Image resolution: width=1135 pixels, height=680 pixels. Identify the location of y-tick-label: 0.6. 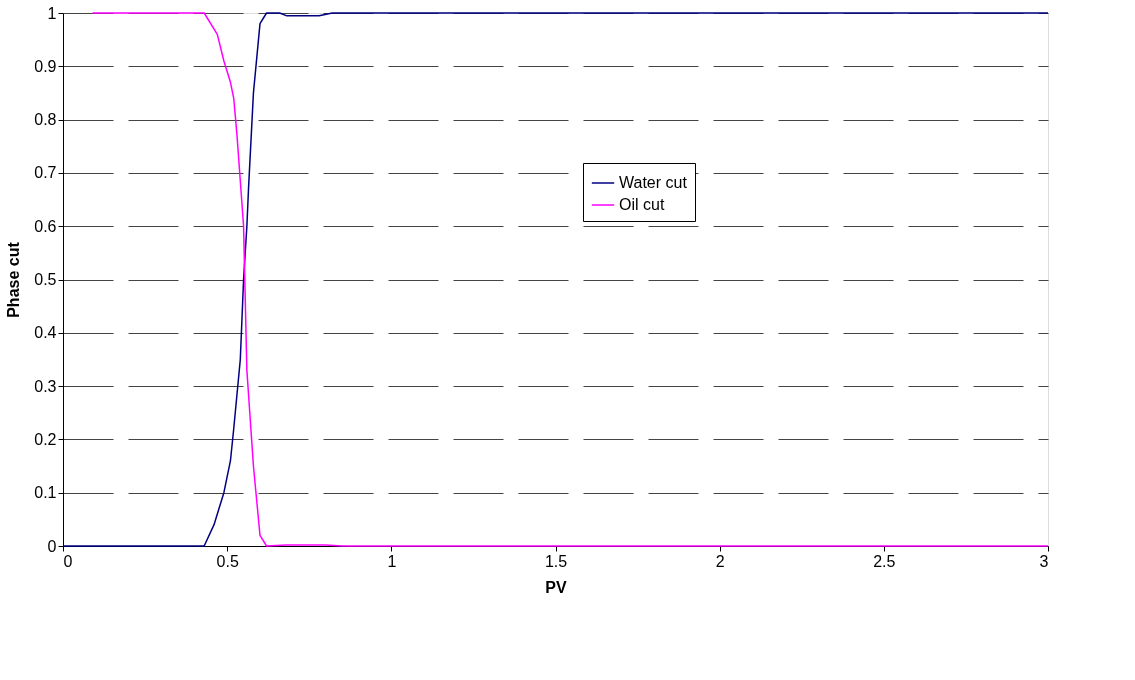
(45, 226).